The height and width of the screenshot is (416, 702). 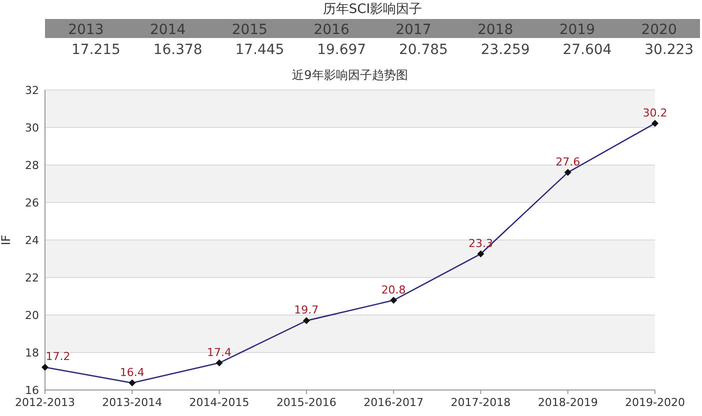 I want to click on data-label: 16.4, so click(x=132, y=372).